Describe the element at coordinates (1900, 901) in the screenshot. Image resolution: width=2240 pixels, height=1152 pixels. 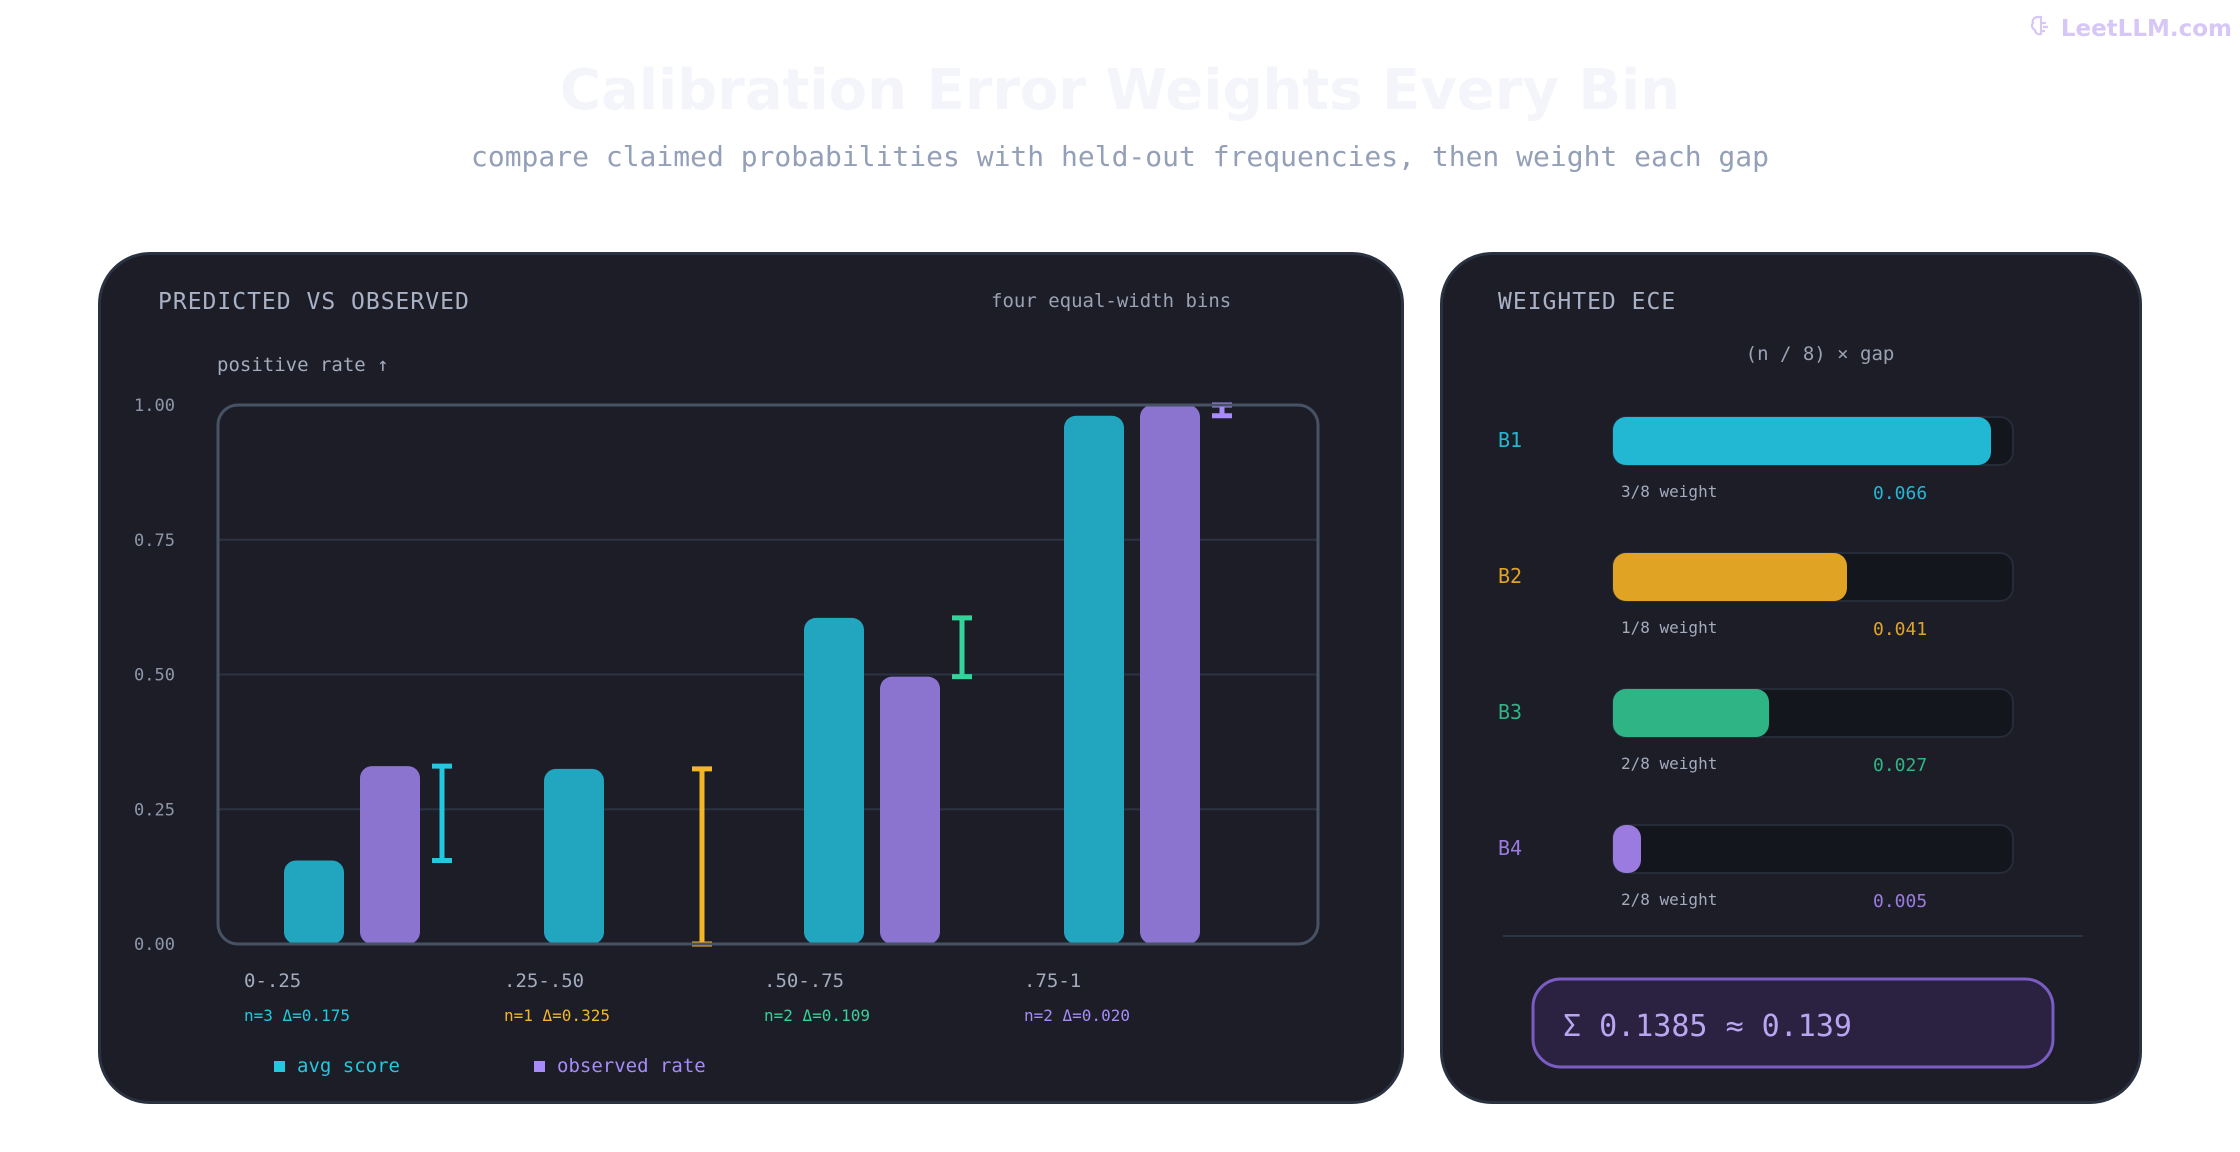
I see `weighted-value: 0.005` at that location.